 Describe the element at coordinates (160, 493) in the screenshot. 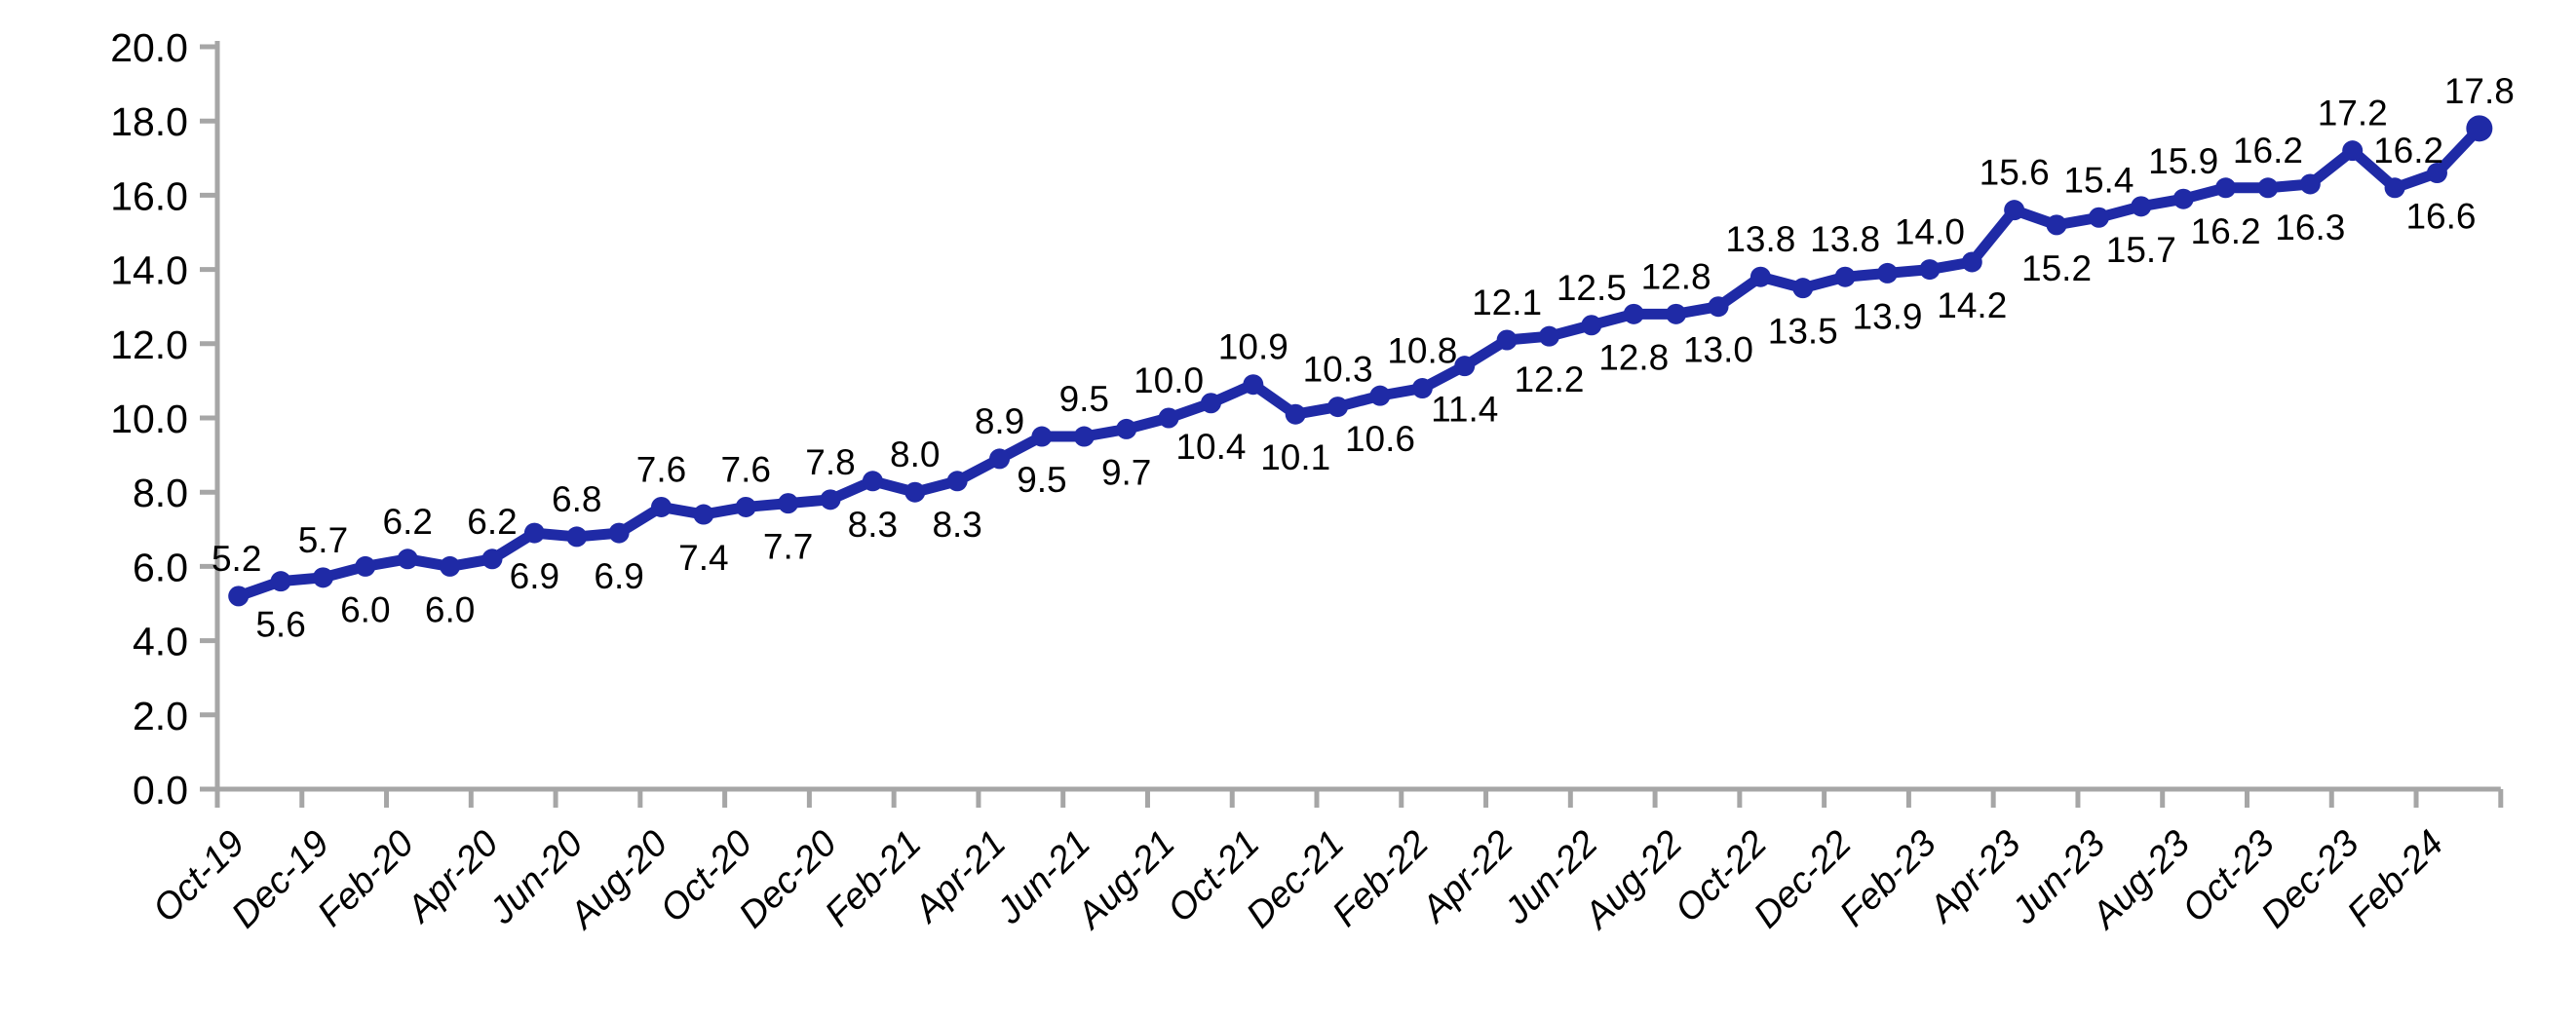

I see `y-axis-tick-label: 8.0` at that location.